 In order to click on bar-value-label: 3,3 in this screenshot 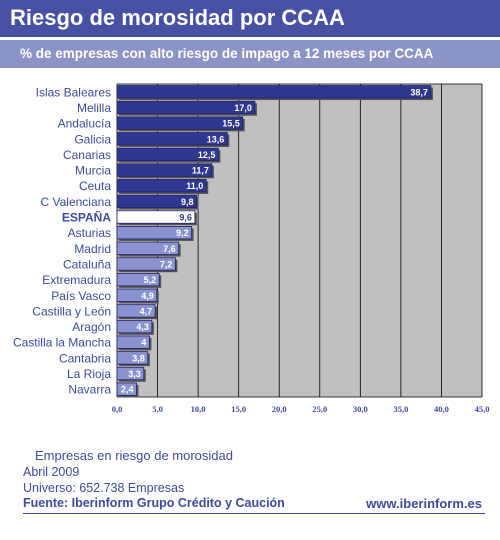, I will do `click(134, 374)`.